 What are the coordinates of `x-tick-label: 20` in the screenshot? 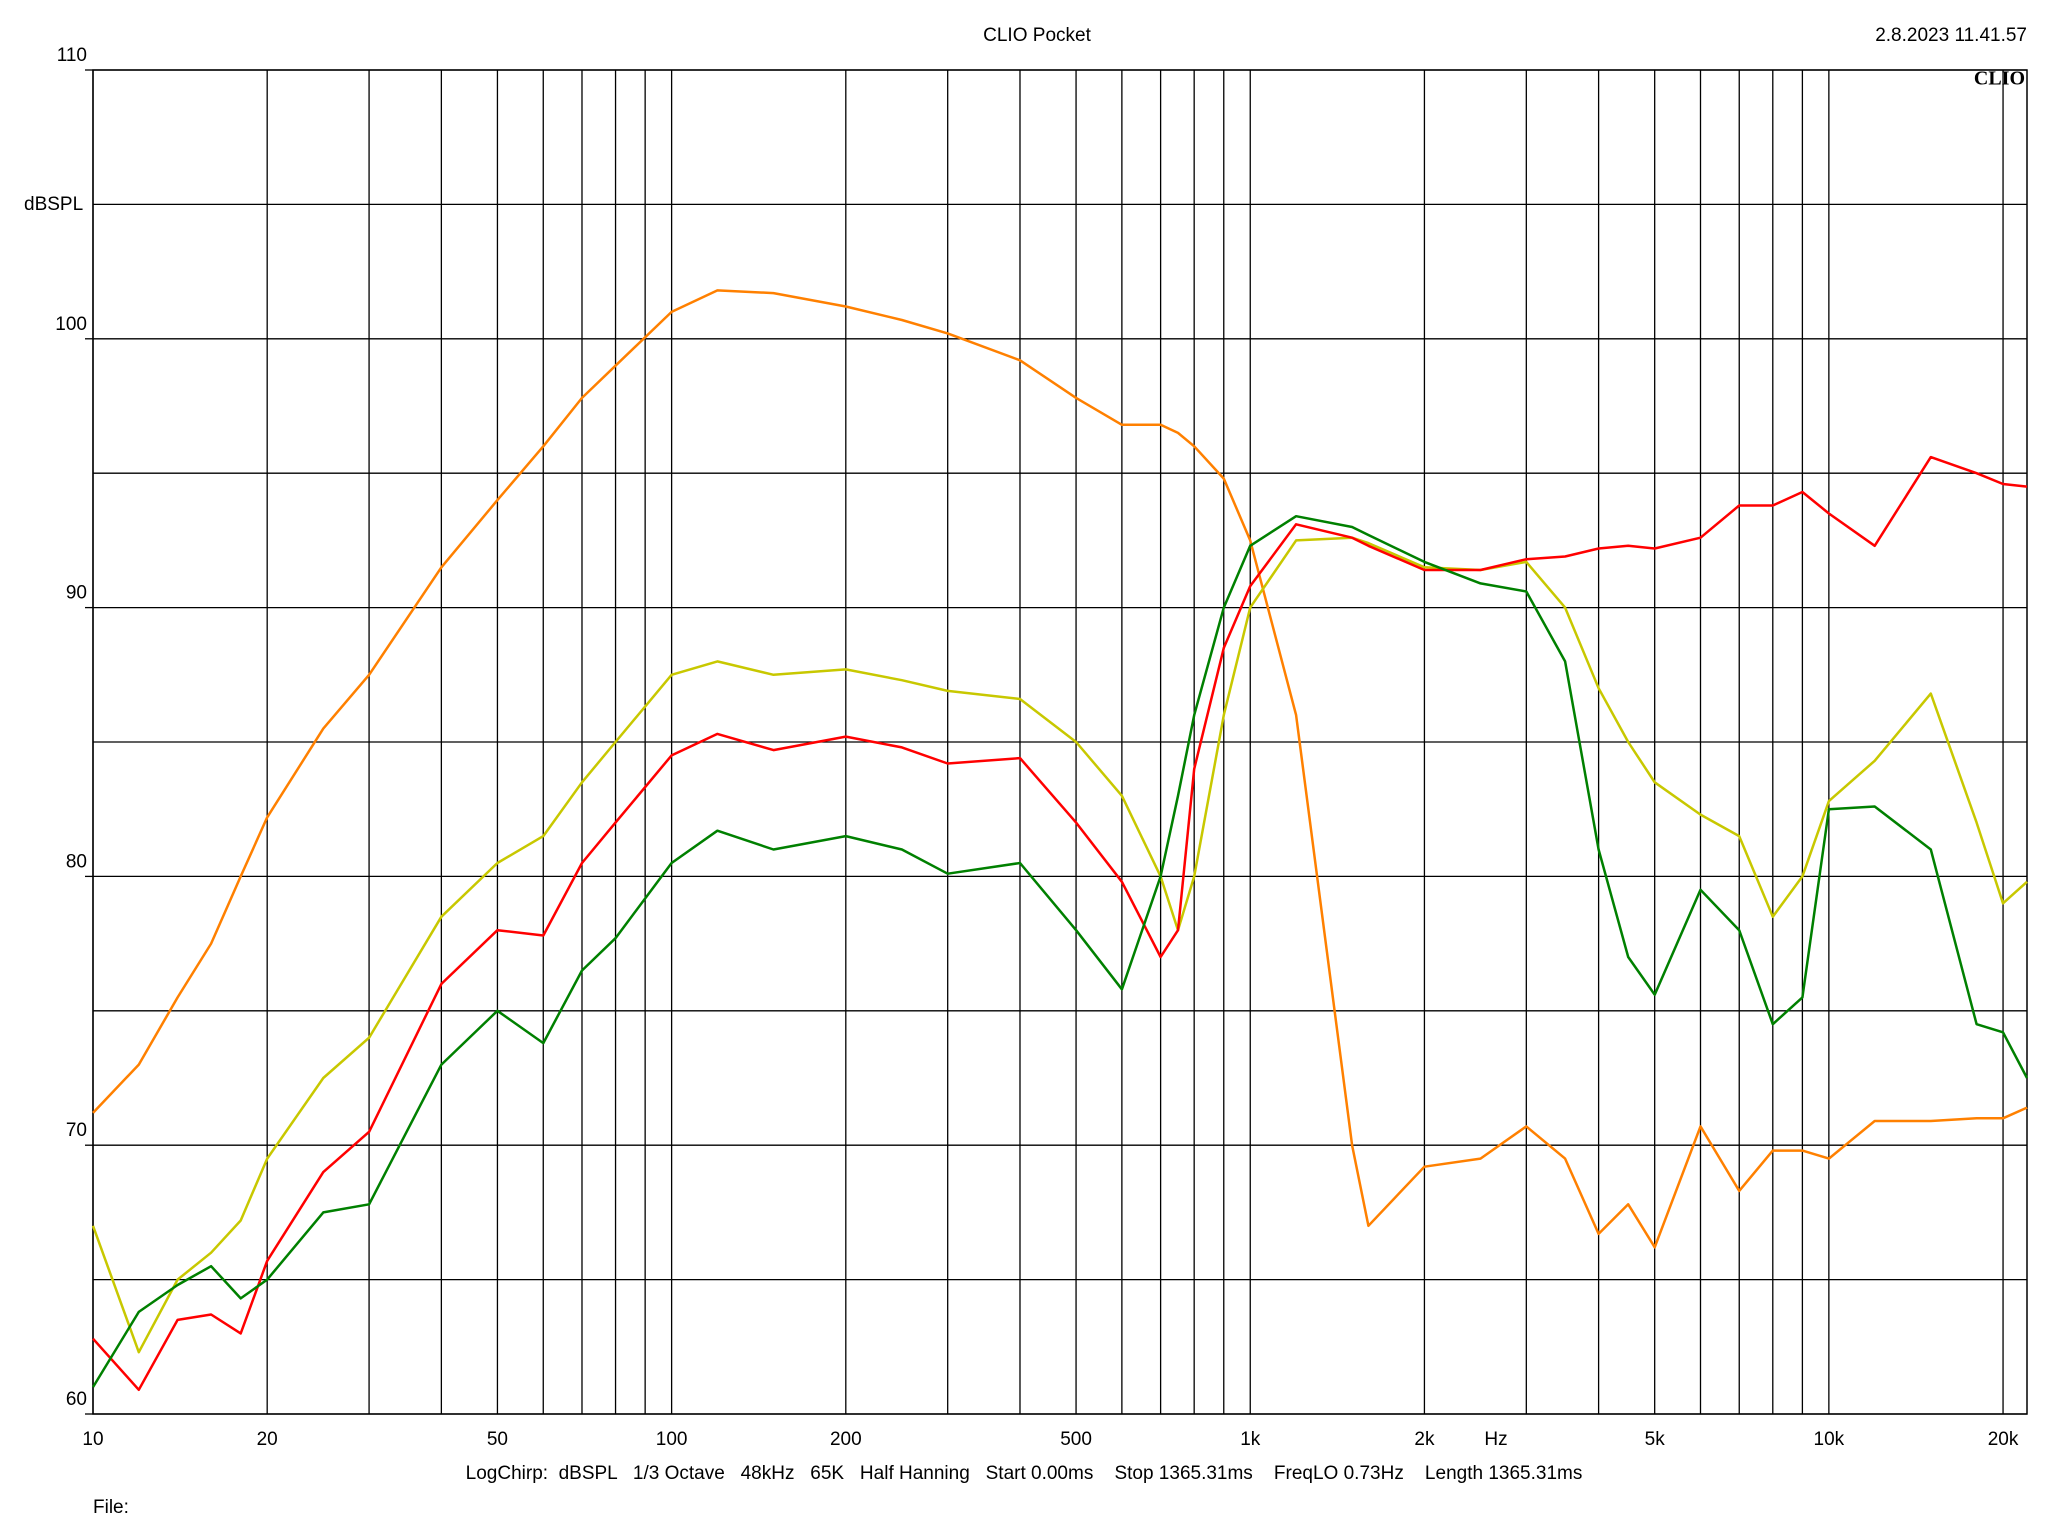 It's located at (267, 1439).